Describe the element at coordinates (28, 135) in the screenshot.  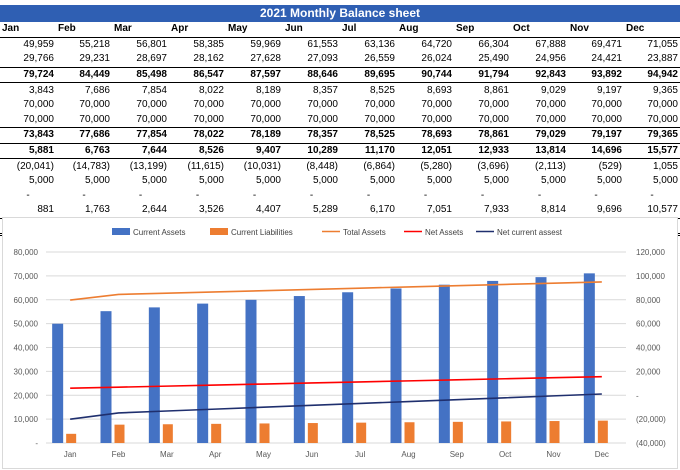
I see `table-cell: 73,843` at that location.